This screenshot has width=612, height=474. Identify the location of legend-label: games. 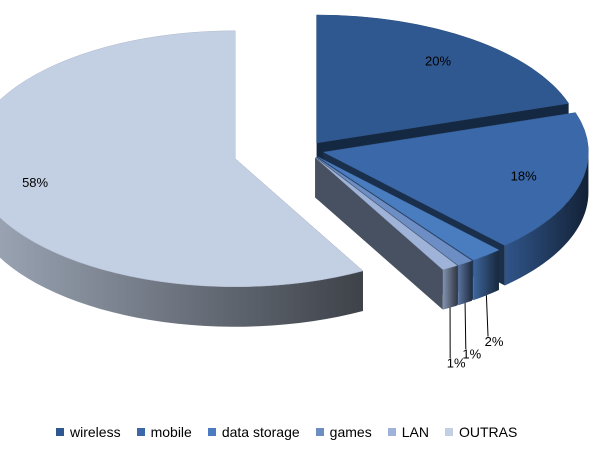
(350, 432).